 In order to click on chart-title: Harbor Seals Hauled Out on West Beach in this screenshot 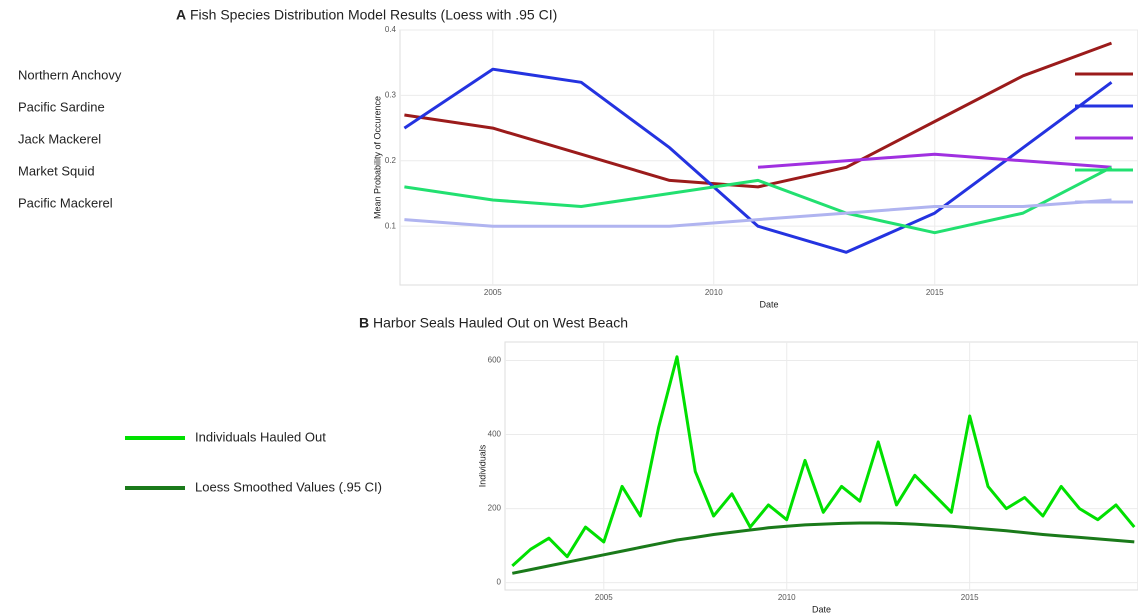, I will do `click(500, 323)`.